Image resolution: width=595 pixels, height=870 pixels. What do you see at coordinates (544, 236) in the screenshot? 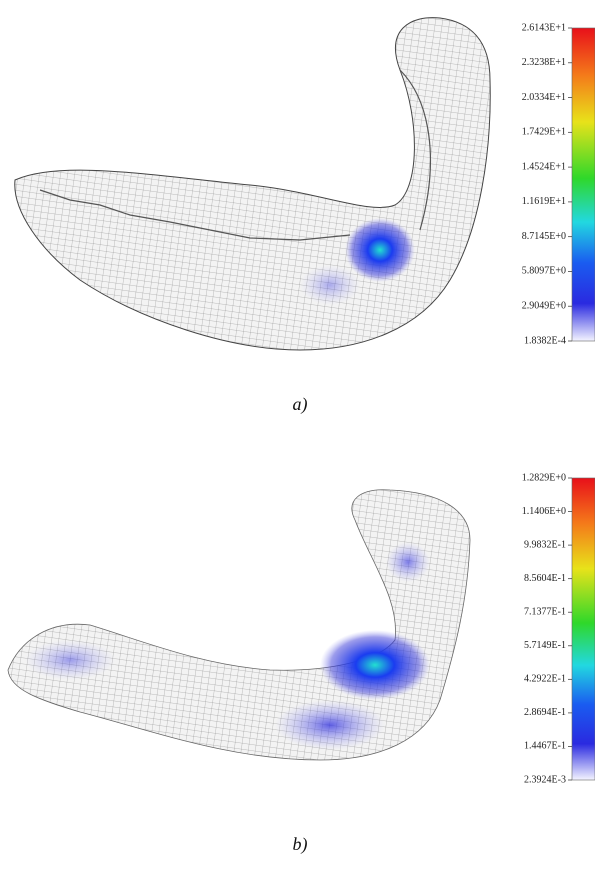
I see `colorbar-label: 8.7145E+0` at bounding box center [544, 236].